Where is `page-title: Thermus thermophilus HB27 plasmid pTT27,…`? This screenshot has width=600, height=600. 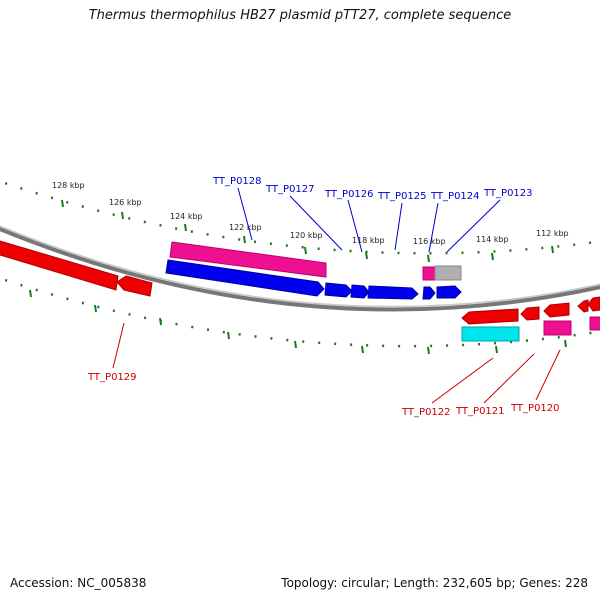 page-title: Thermus thermophilus HB27 plasmid pTT27,… is located at coordinates (300, 15).